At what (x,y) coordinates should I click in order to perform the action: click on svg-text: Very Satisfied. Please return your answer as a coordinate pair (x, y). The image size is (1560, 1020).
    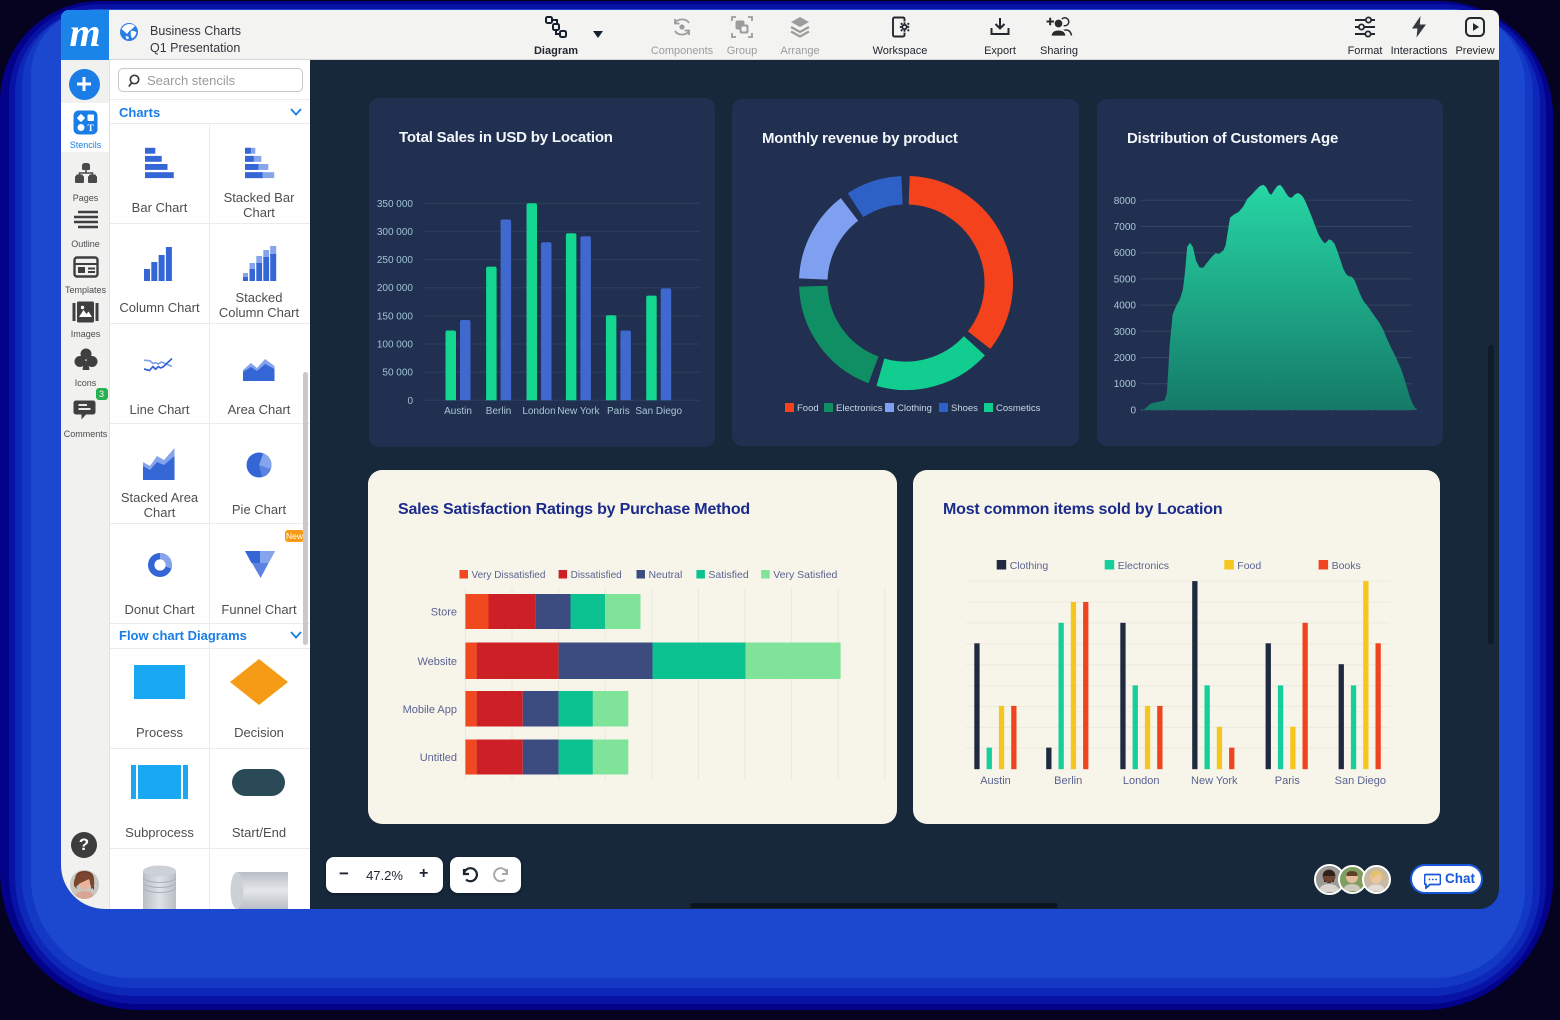
    Looking at the image, I should click on (805, 575).